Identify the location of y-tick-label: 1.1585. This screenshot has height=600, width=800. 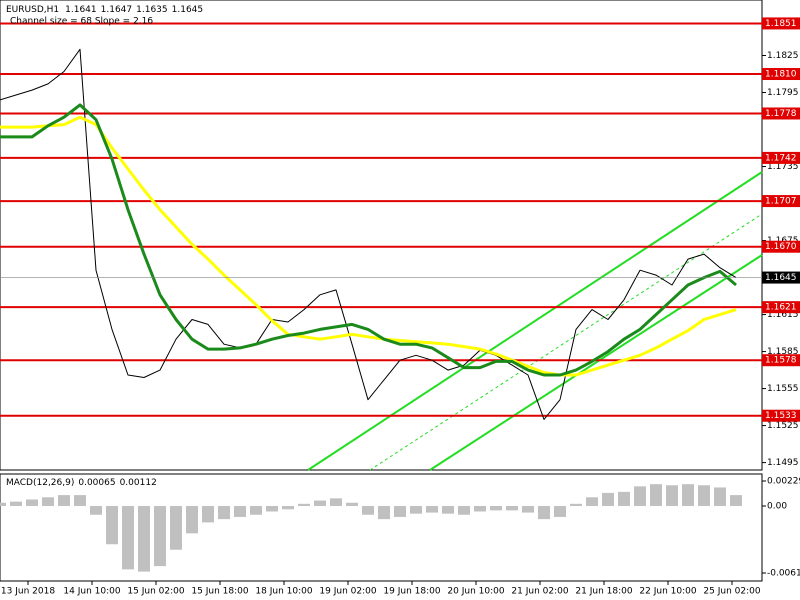
(783, 352).